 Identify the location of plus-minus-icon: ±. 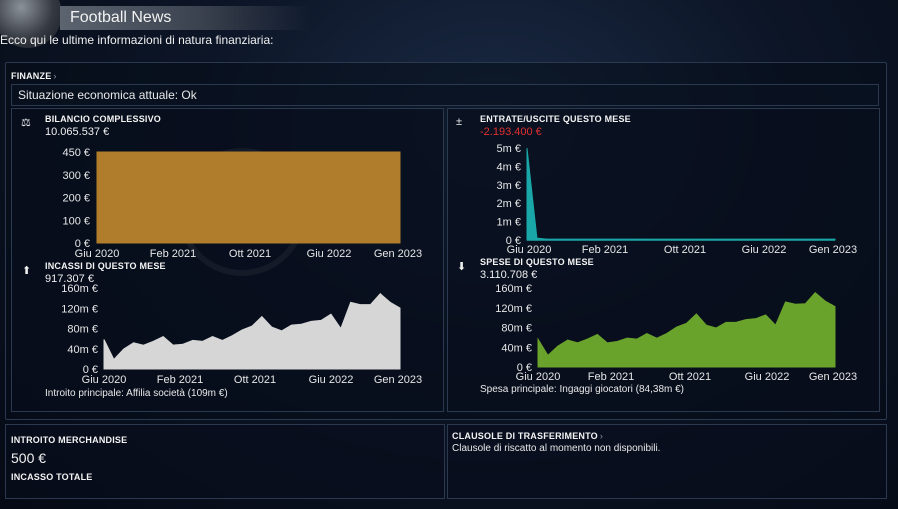
(459, 122).